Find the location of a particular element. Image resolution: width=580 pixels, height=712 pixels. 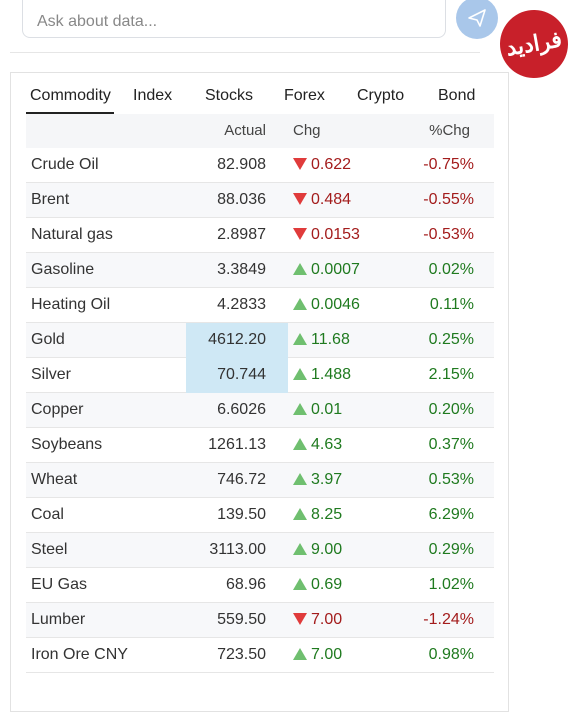

commodity-name: EU Gas is located at coordinates (59, 584).